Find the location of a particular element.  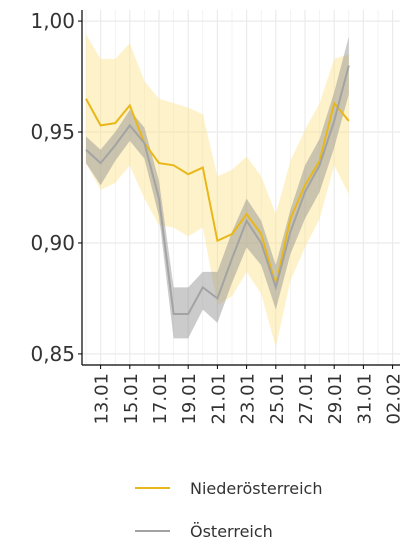

x-tick-label: 21.01 is located at coordinates (218, 399).